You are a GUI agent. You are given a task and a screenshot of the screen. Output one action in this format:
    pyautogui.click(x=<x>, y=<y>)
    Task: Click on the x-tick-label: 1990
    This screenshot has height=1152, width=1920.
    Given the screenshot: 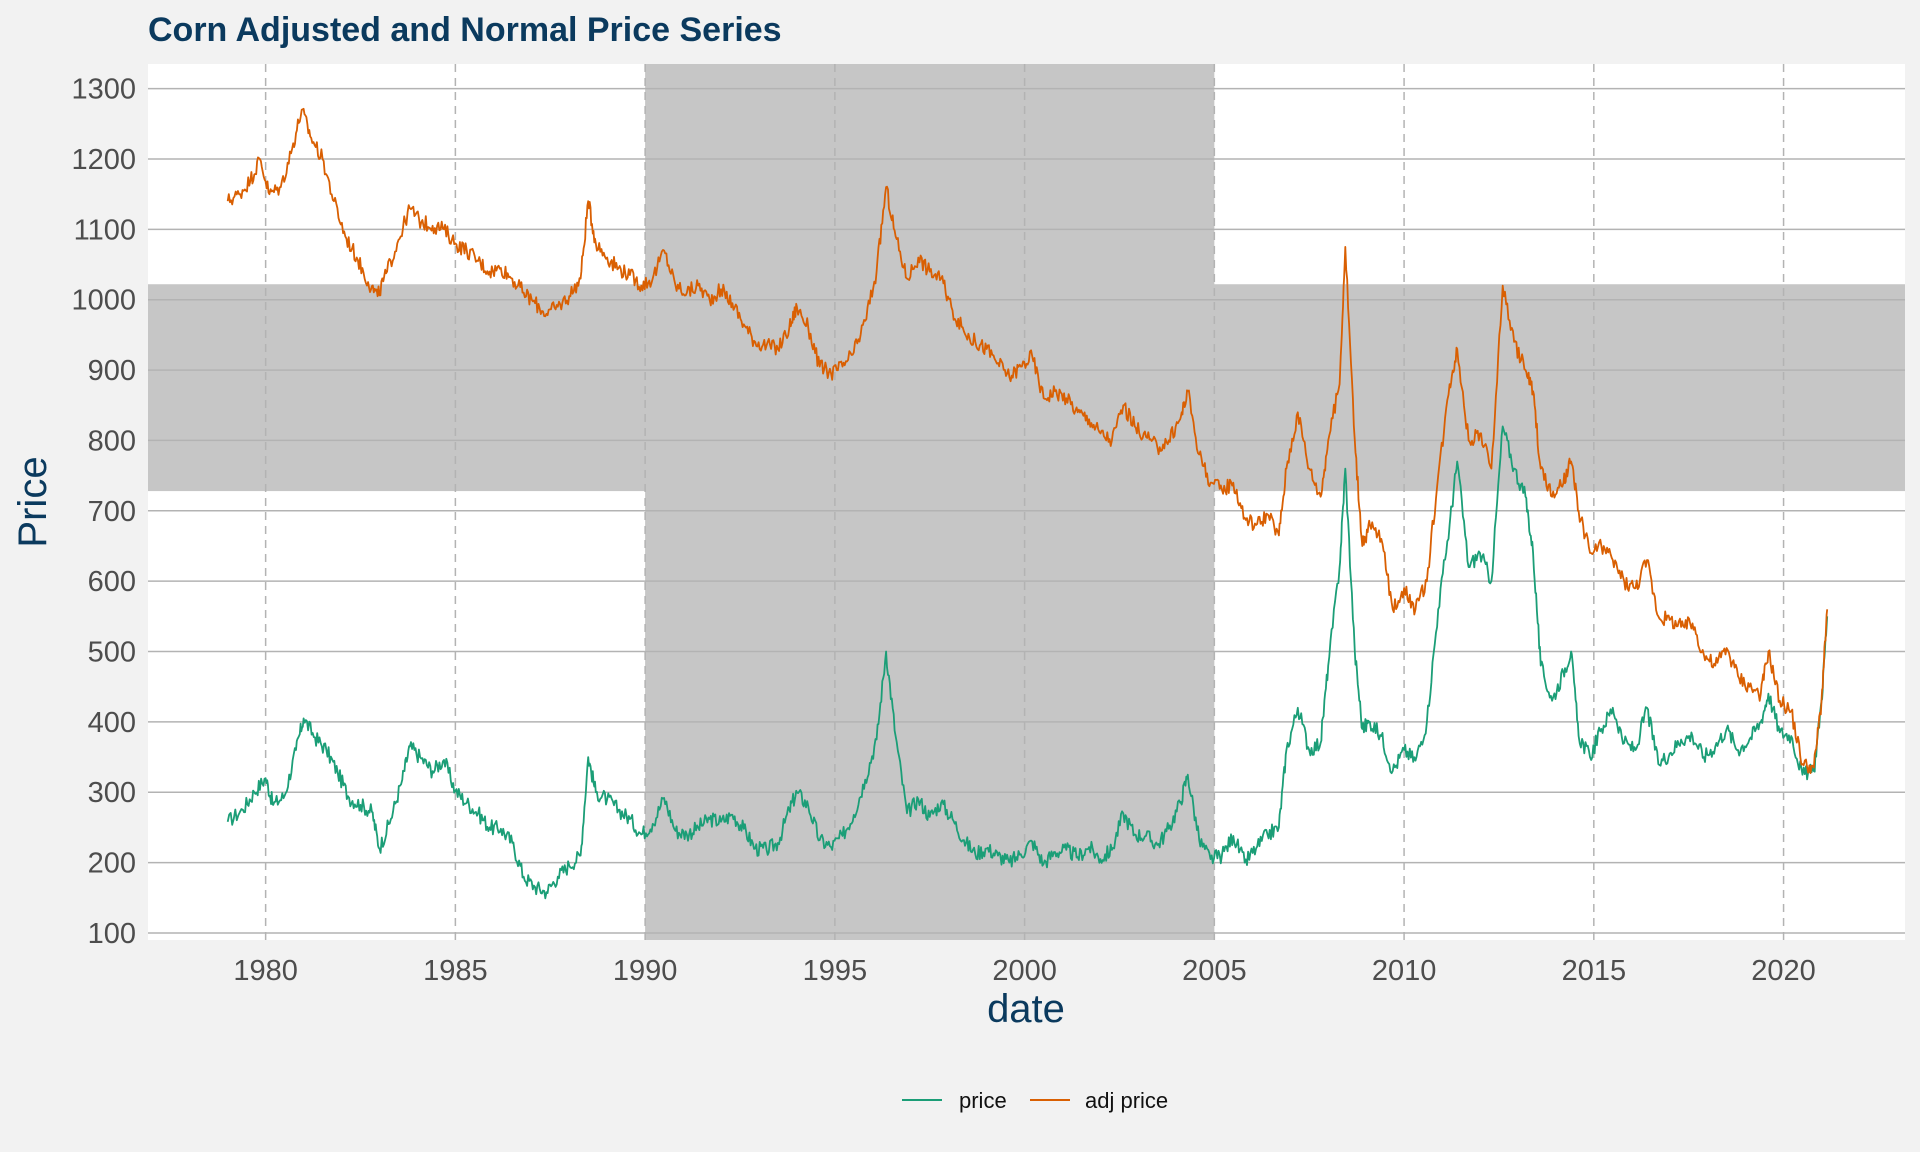 What is the action you would take?
    pyautogui.click(x=645, y=971)
    